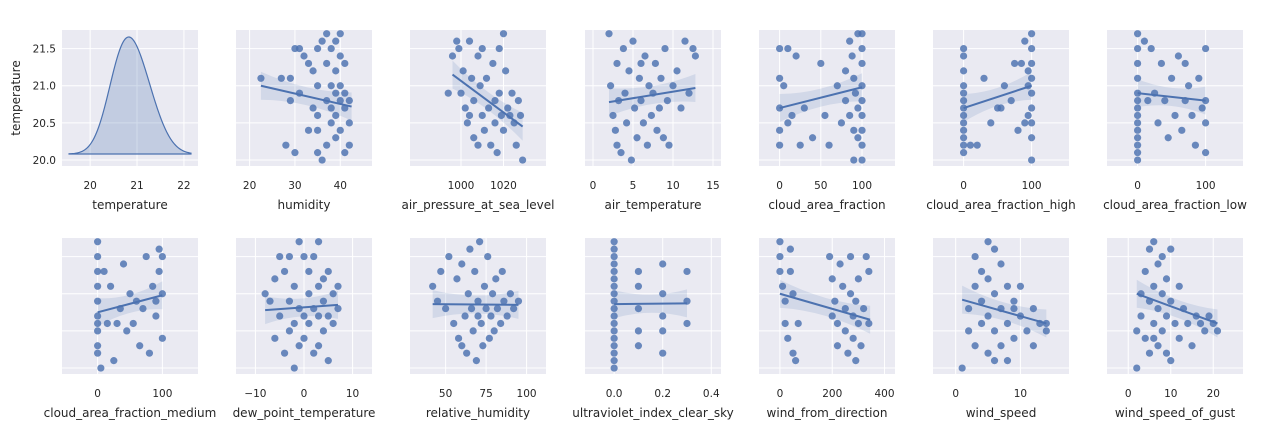 Image resolution: width=1262 pixels, height=437 pixels. Describe the element at coordinates (503, 186) in the screenshot. I see `x-tick-label: 1020` at that location.